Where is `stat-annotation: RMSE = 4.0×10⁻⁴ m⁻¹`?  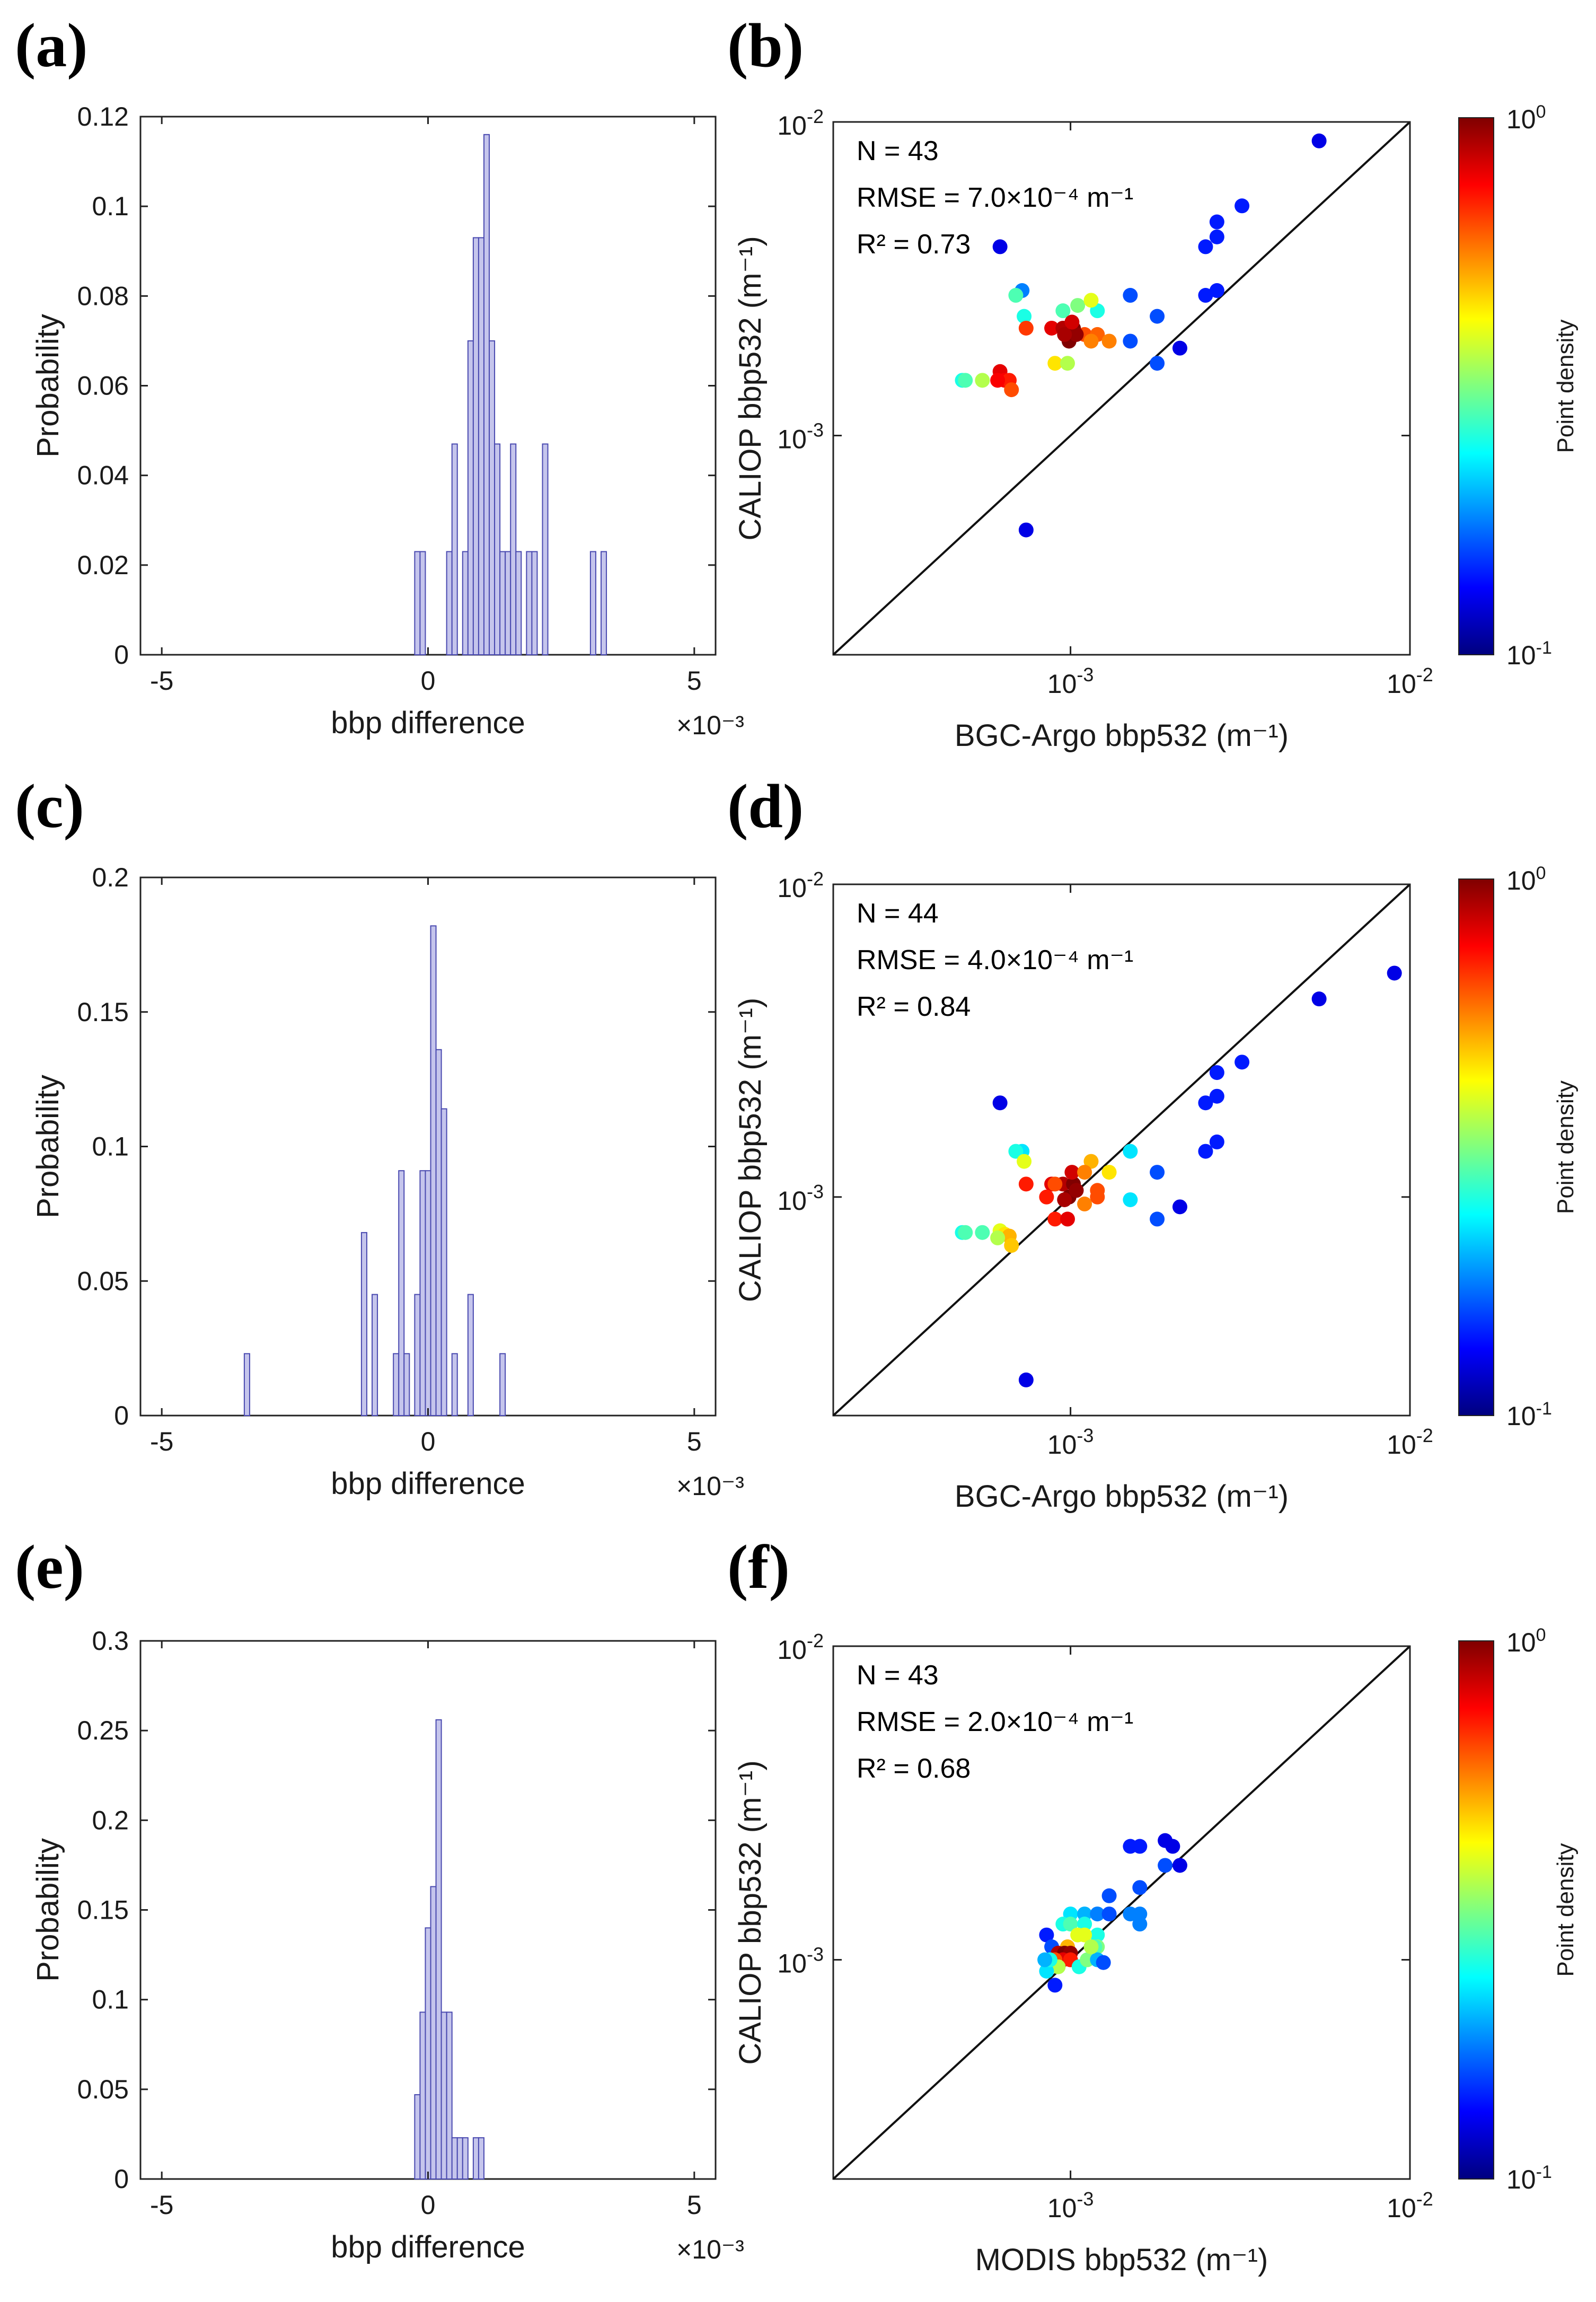
stat-annotation: RMSE = 4.0×10⁻⁴ m⁻¹ is located at coordinates (995, 960).